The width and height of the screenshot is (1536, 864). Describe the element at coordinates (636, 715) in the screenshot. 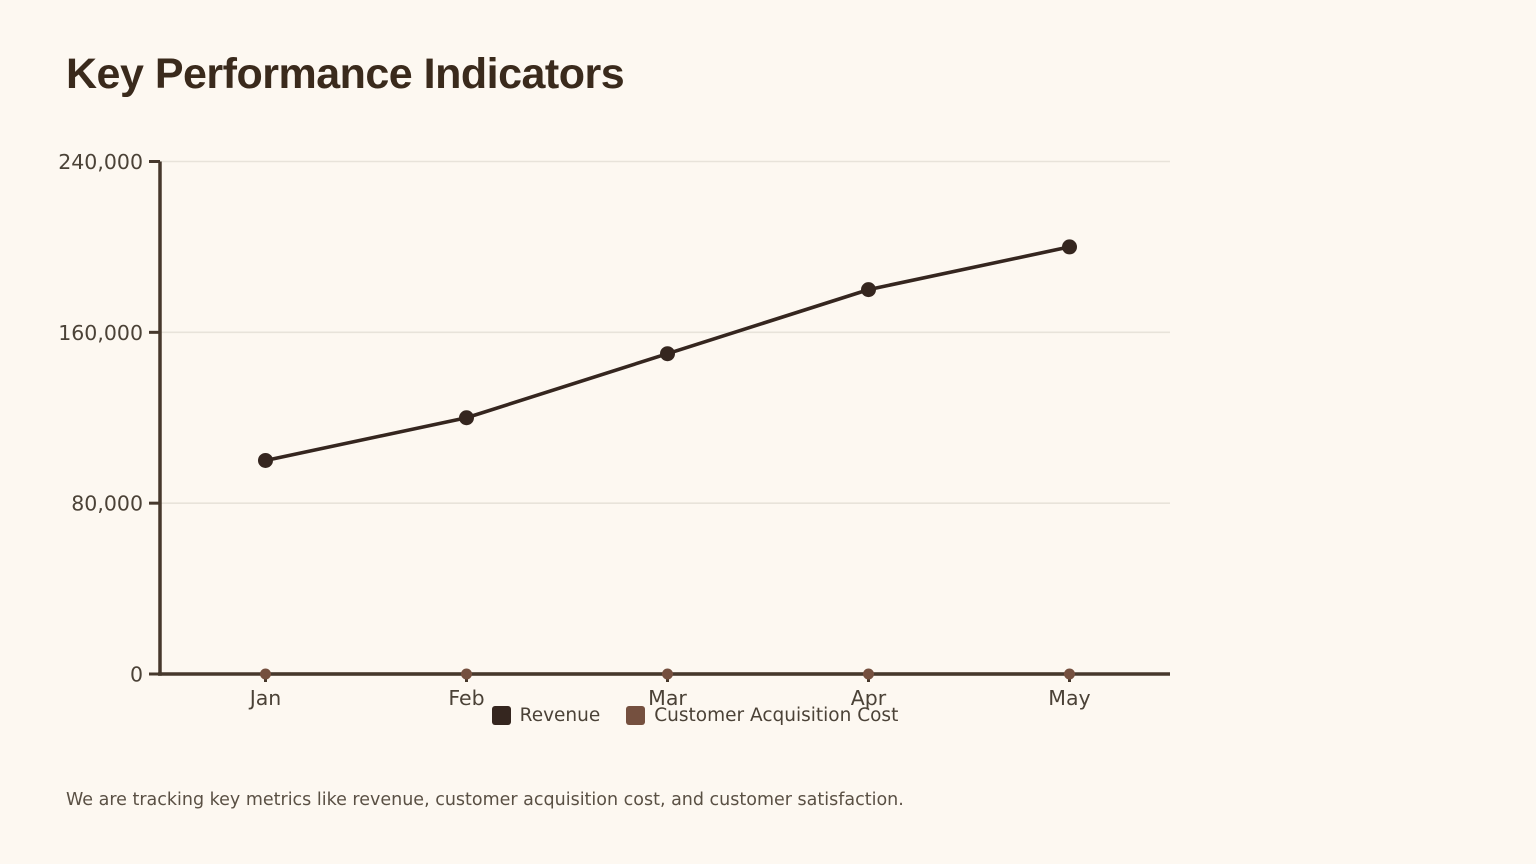

I see `legend-swatch-customer-acquisition-cost` at that location.